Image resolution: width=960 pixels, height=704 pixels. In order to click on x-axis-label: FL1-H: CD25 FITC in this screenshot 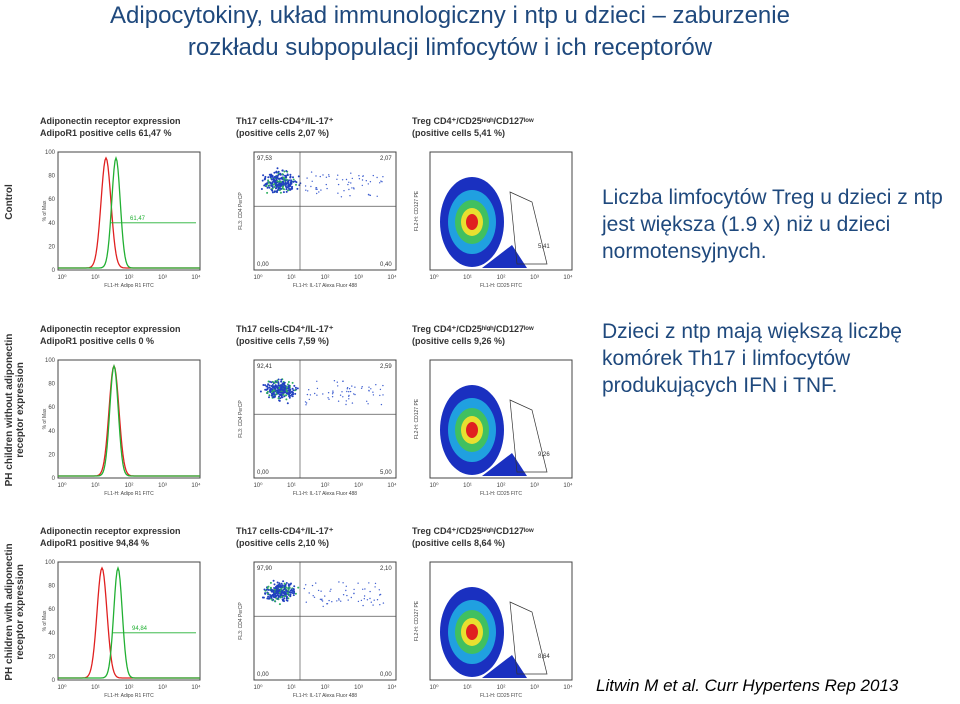, I will do `click(501, 696)`.